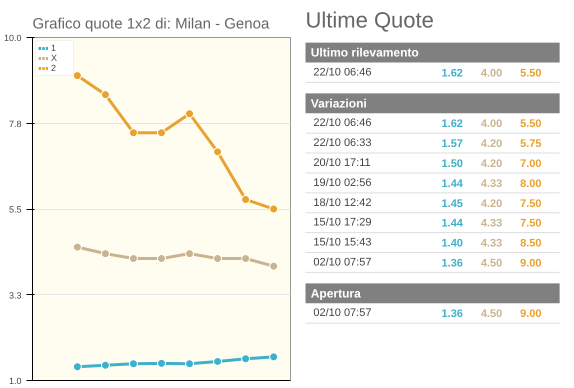  I want to click on text: Apertura, so click(336, 293).